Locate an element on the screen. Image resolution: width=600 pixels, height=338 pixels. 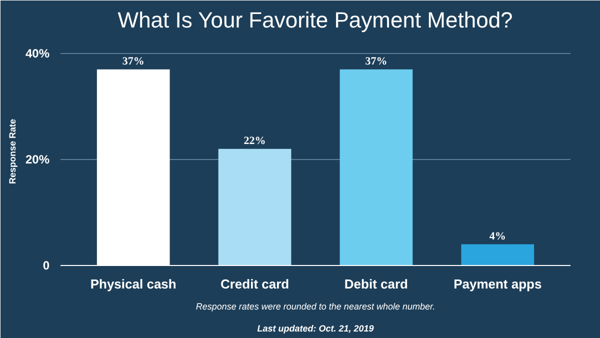
x-tick-label: Payment apps is located at coordinates (498, 284).